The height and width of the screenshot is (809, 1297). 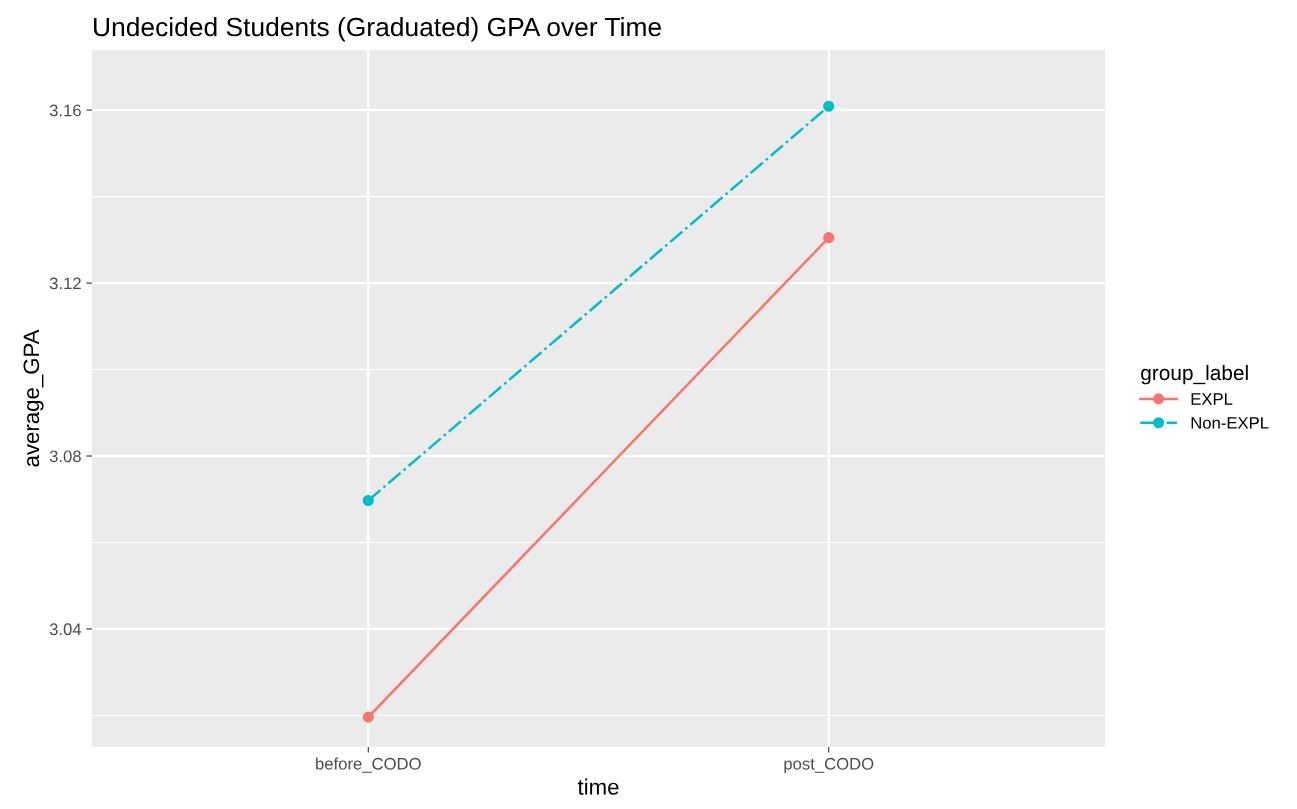 I want to click on legend-title: group_label, so click(x=1194, y=374).